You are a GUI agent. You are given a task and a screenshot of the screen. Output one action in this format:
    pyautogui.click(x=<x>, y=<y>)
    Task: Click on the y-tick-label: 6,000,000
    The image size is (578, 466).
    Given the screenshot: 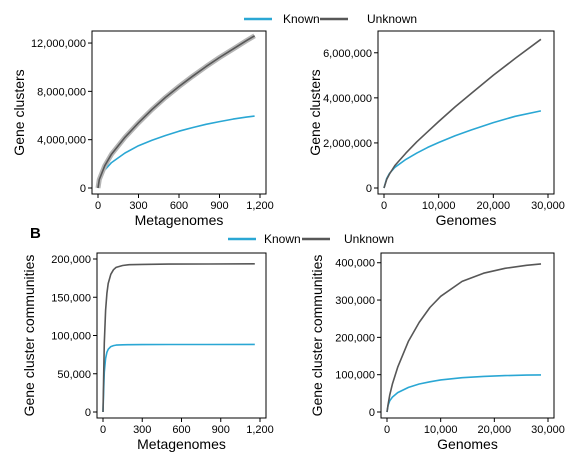 What is the action you would take?
    pyautogui.click(x=347, y=54)
    